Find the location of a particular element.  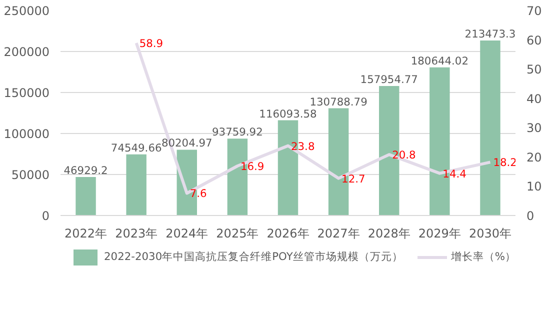

x-tick-label: 2025年 is located at coordinates (237, 233).